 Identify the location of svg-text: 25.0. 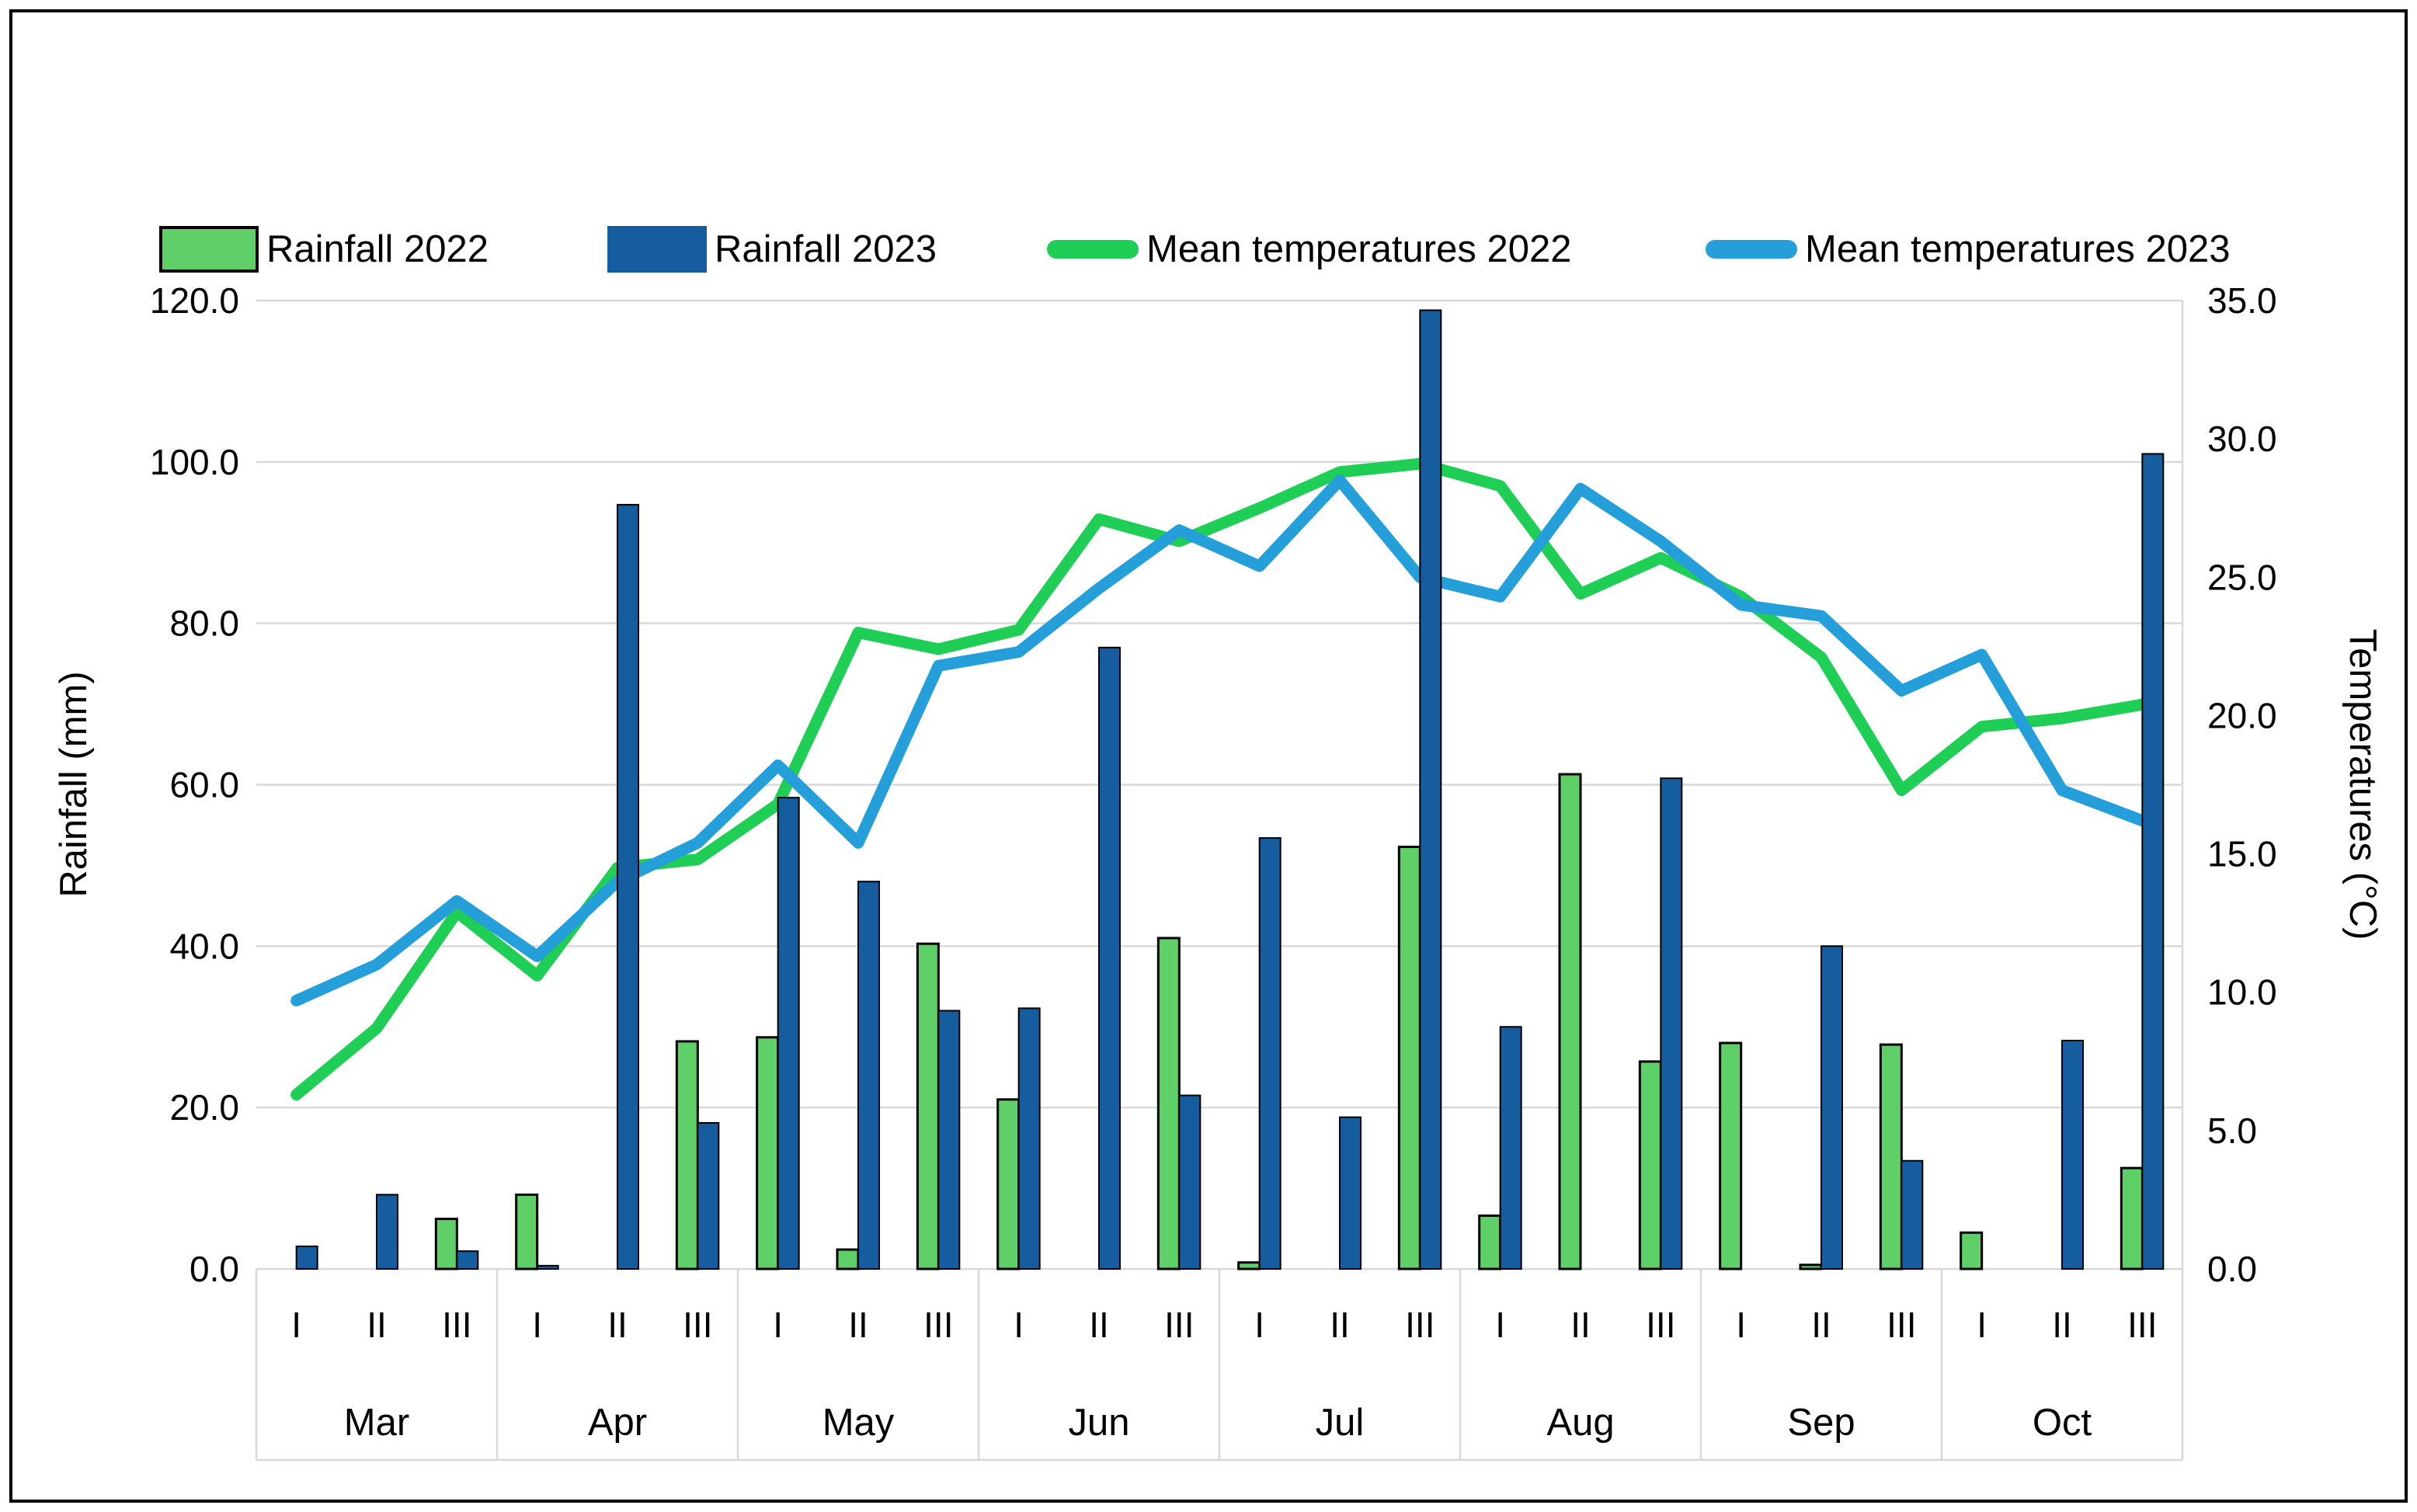
(2242, 577).